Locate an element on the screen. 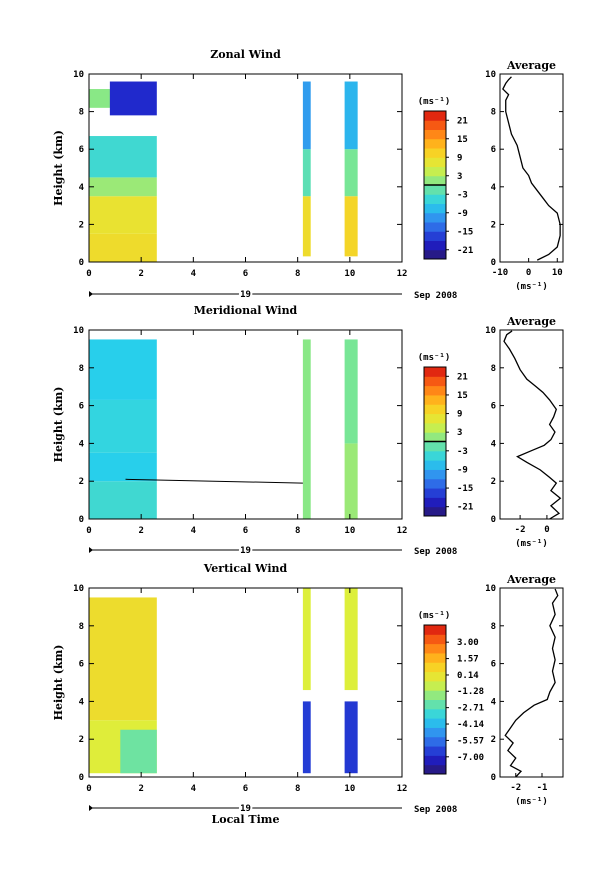 The height and width of the screenshot is (878, 616). x-tick-label: 6 is located at coordinates (245, 531).